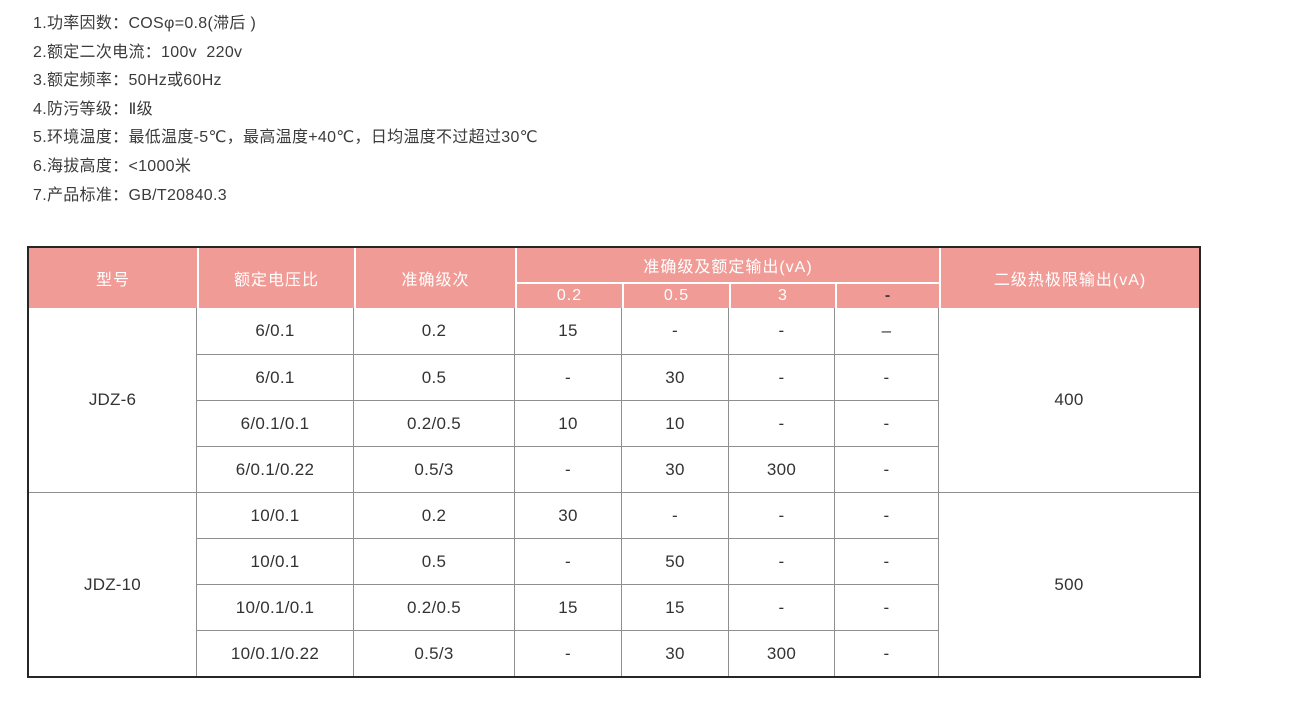 The image size is (1292, 726). What do you see at coordinates (127, 81) in the screenshot?
I see `note-rated-frequency: 3.额定频率：50Hz或60Hz` at bounding box center [127, 81].